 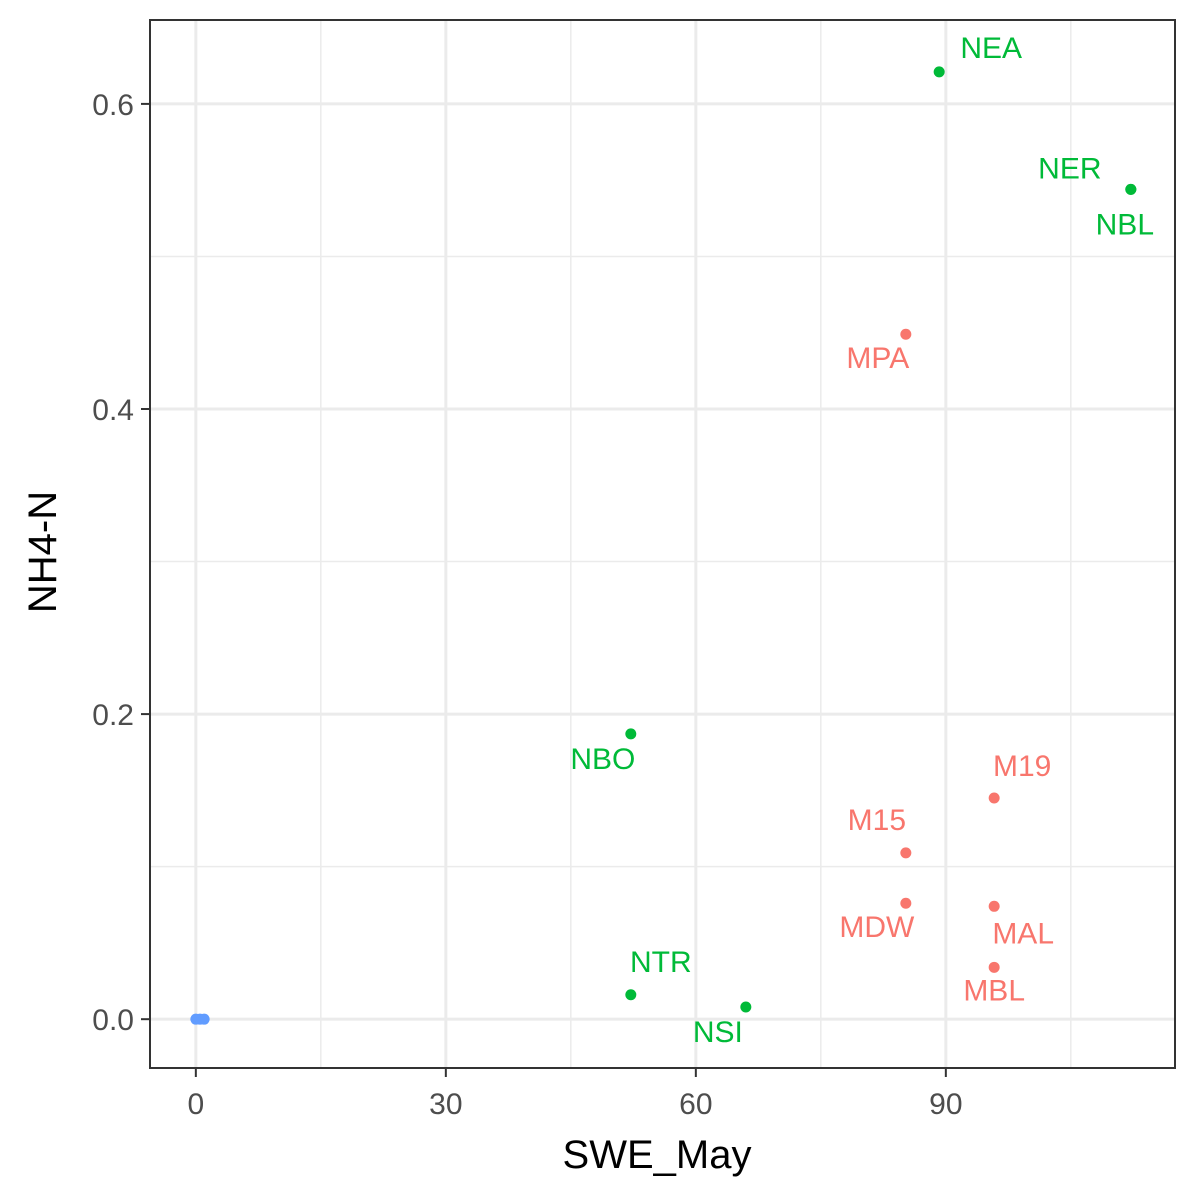 What do you see at coordinates (877, 927) in the screenshot?
I see `point-label-mdw: MDW` at bounding box center [877, 927].